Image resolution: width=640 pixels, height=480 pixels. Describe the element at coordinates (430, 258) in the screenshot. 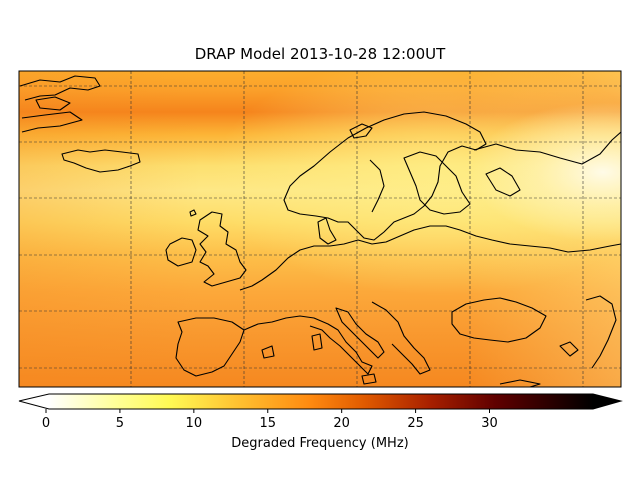

I see `europe-mainland-outline` at that location.